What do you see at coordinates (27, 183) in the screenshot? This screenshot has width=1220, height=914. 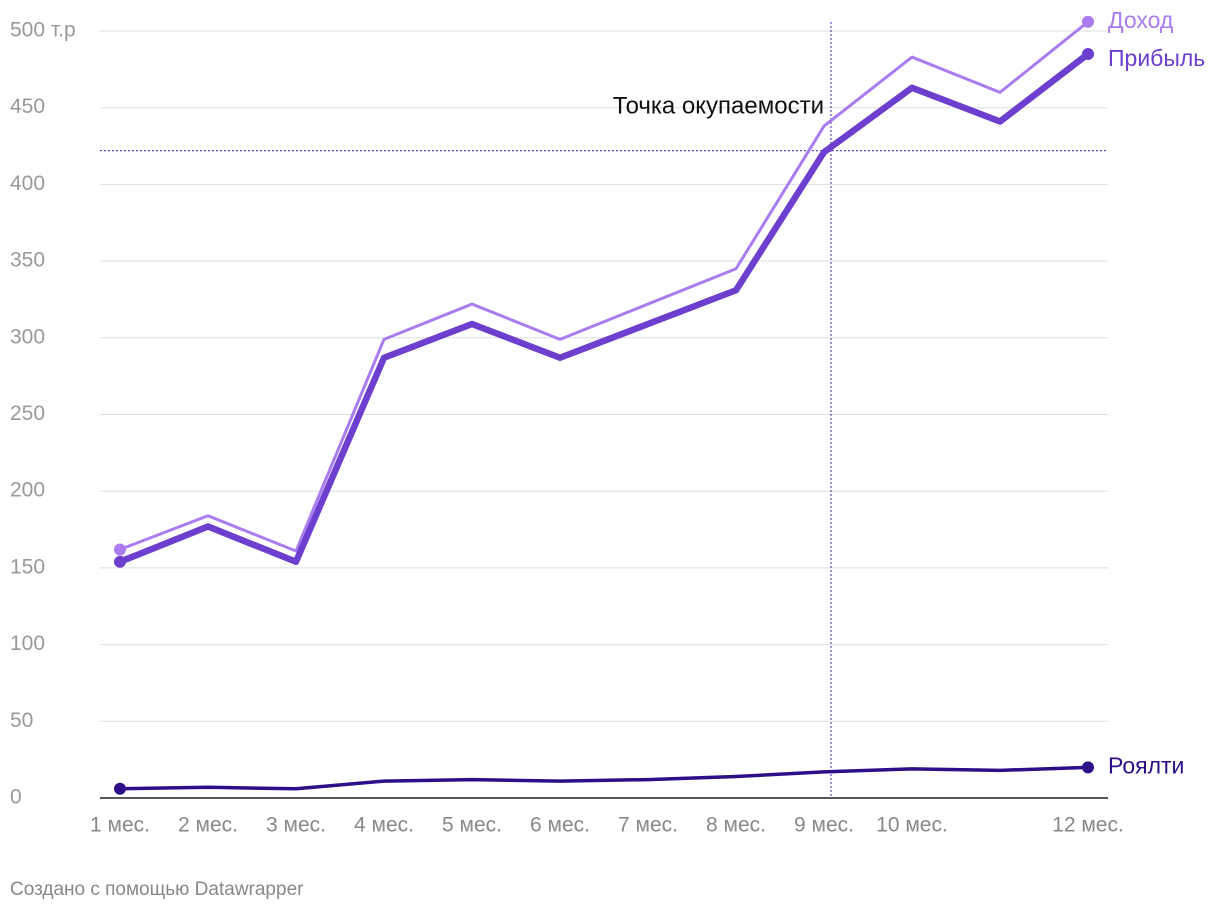 I see `y-tick-label: 400` at bounding box center [27, 183].